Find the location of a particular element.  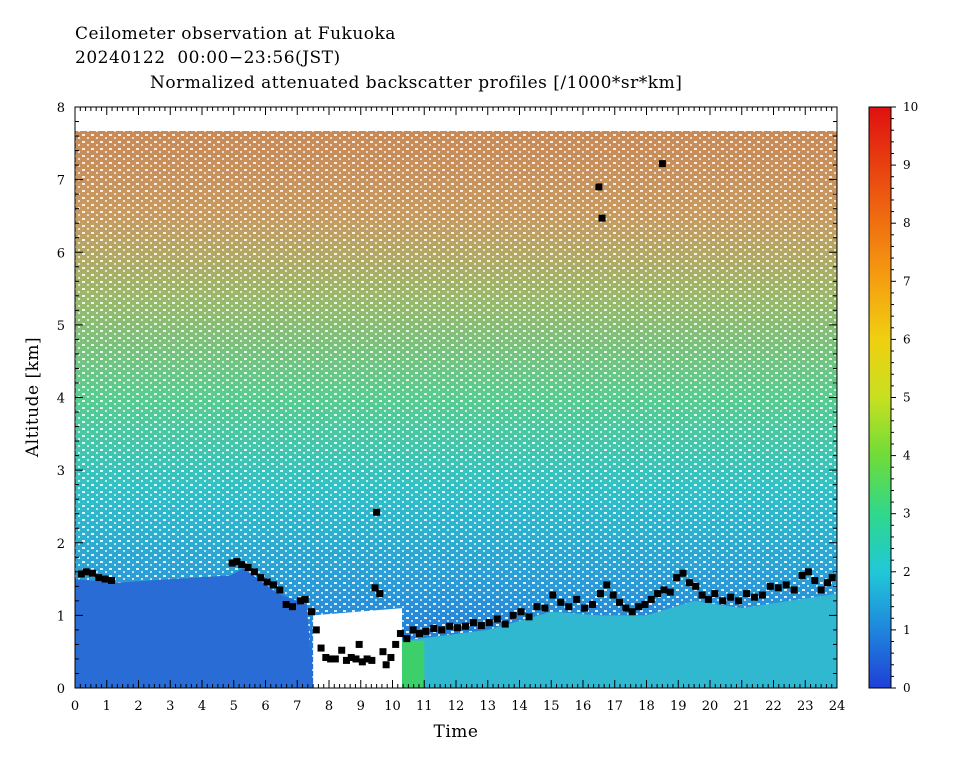

y-tick-label: 3 is located at coordinates (61, 471).